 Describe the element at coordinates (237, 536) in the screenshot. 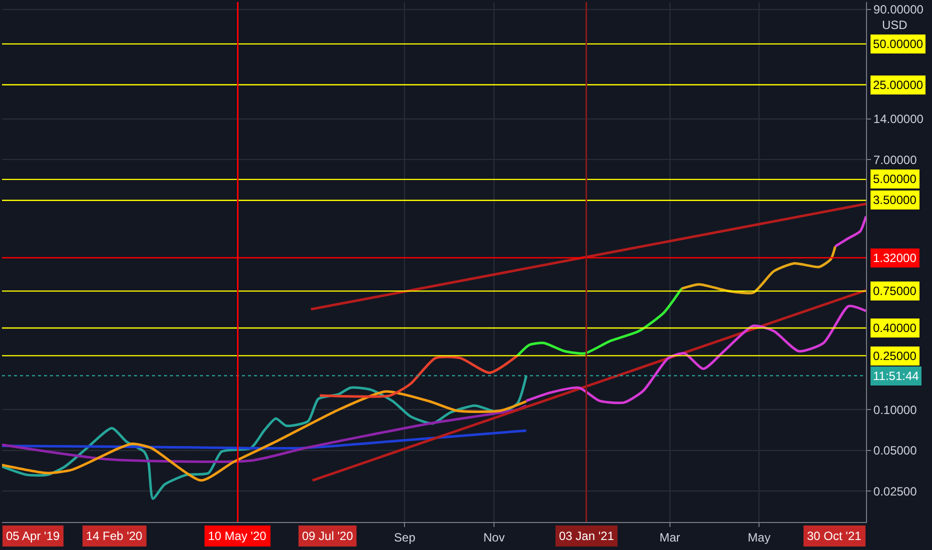

I see `ref-line-label: 10 May '20` at that location.